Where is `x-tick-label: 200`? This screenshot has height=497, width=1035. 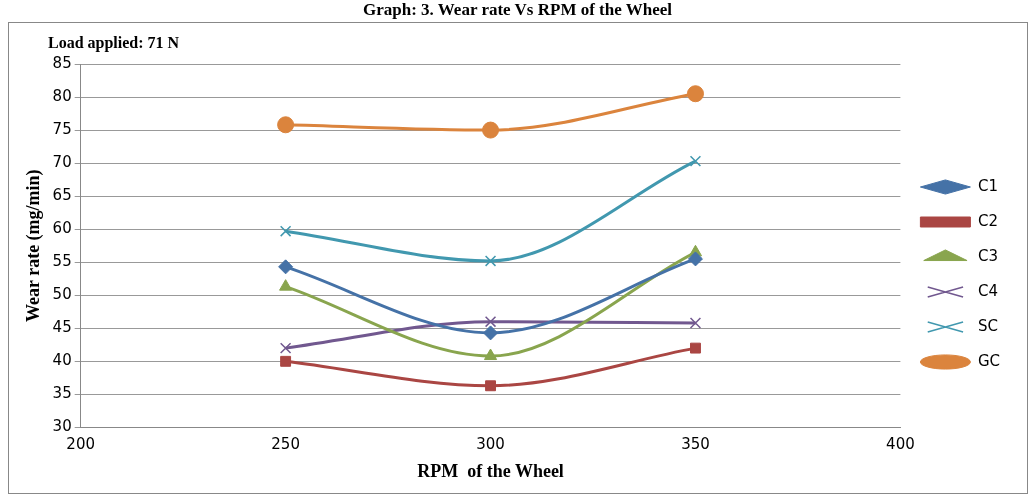 x-tick-label: 200 is located at coordinates (81, 444).